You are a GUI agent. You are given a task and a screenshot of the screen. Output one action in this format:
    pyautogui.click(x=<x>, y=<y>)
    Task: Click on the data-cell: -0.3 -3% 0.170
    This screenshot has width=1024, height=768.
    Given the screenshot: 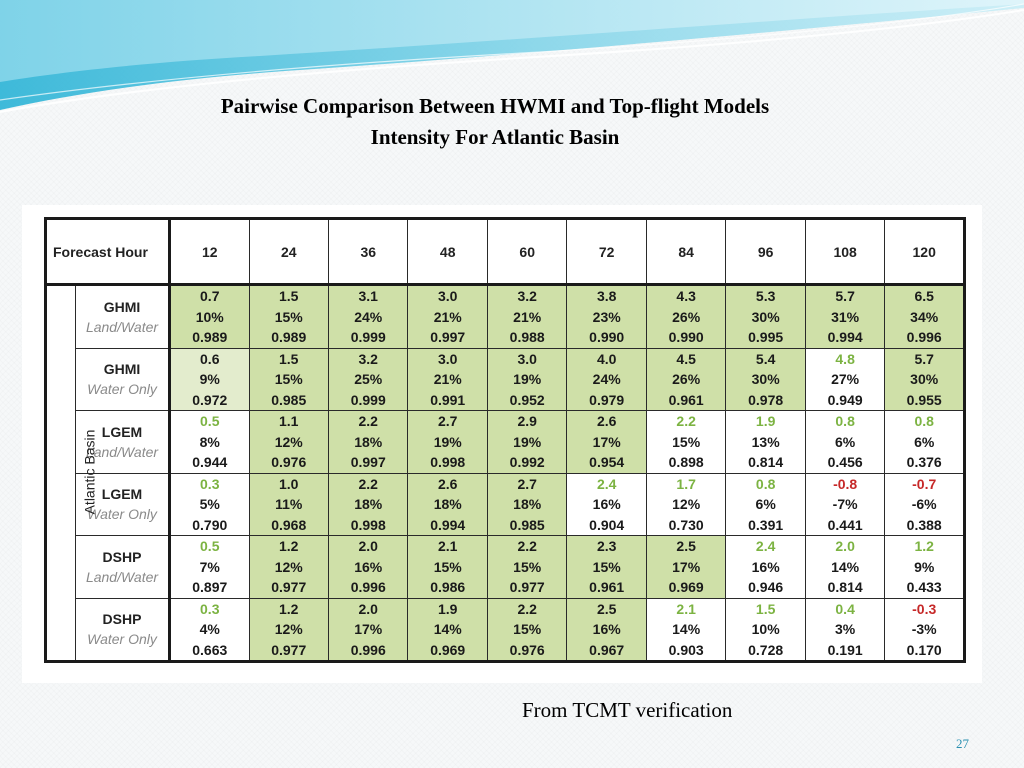 What is the action you would take?
    pyautogui.click(x=924, y=629)
    